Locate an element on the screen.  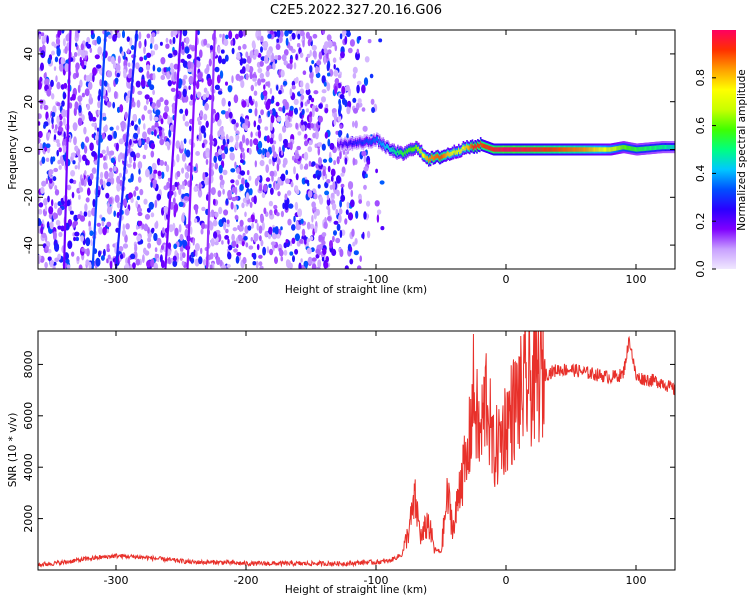
y-tick-label: 20 is located at coordinates (28, 102).